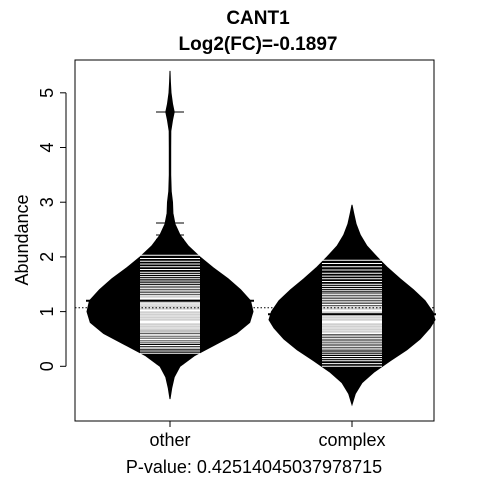  Describe the element at coordinates (47, 202) in the screenshot. I see `y-tick-label: 3` at that location.